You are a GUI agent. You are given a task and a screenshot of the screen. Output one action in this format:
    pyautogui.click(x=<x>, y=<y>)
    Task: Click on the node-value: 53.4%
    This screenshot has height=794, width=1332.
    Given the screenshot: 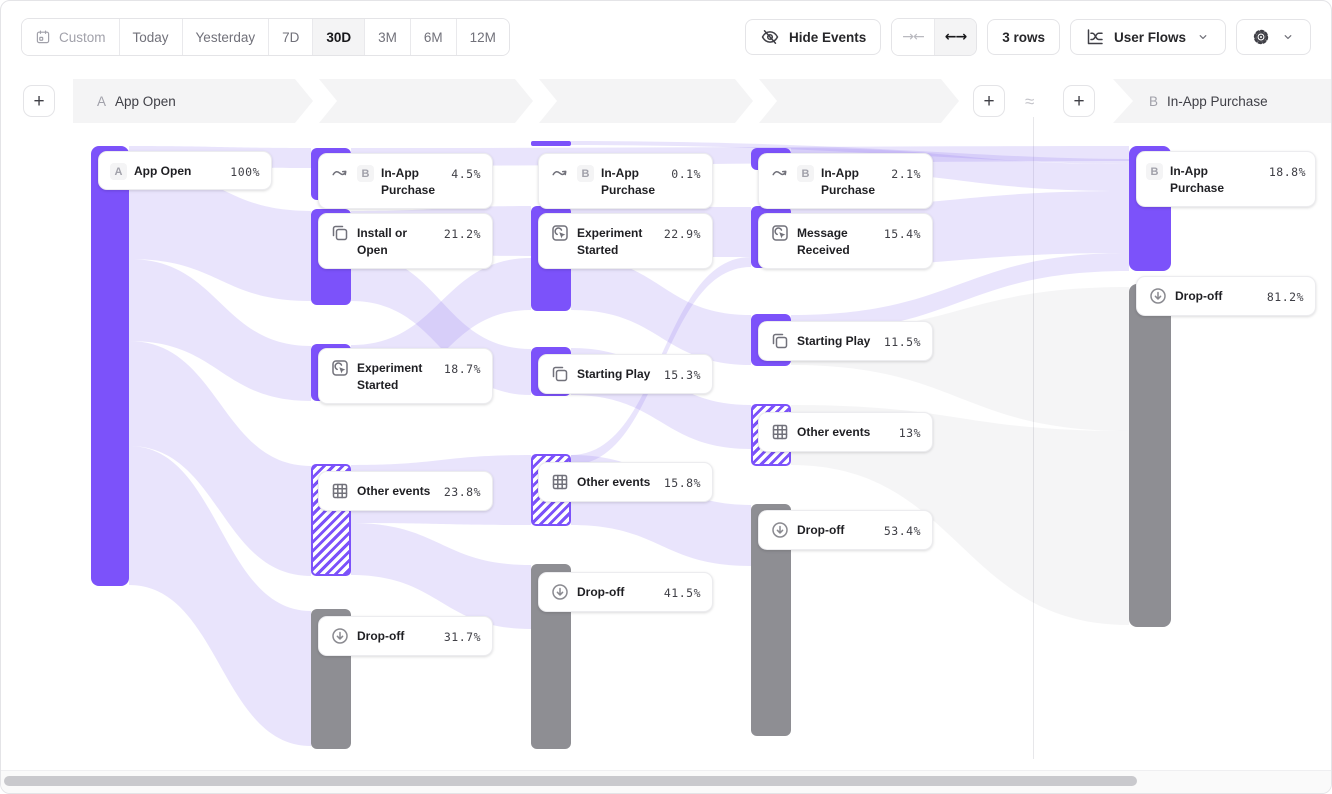 What is the action you would take?
    pyautogui.click(x=902, y=531)
    